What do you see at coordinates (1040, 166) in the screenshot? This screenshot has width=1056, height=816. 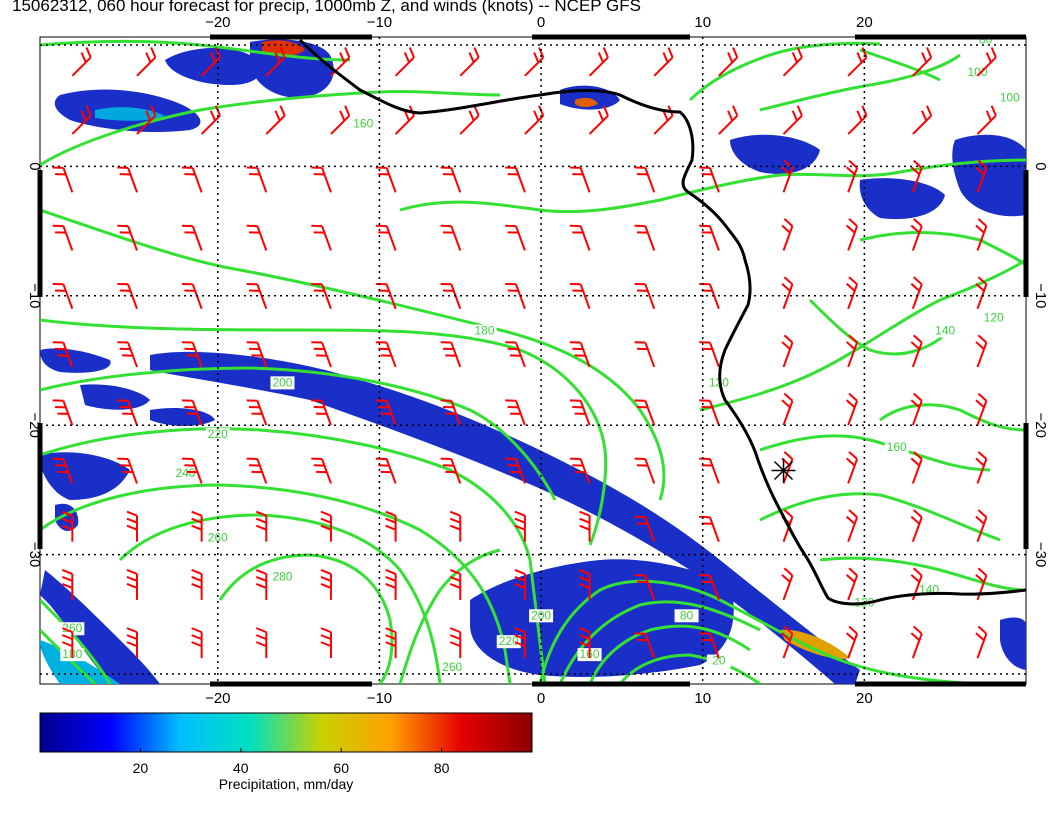 I see `lat-label-right: 0` at bounding box center [1040, 166].